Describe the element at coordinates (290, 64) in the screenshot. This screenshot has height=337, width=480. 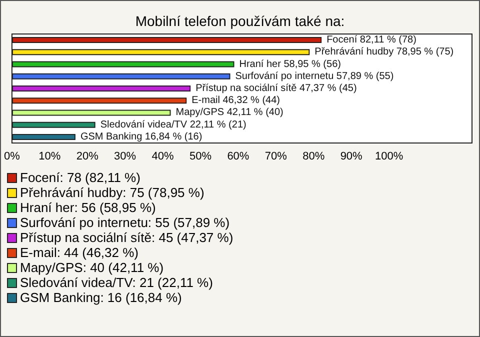
I see `data-label: Hraní her 58,95 % (56)` at that location.